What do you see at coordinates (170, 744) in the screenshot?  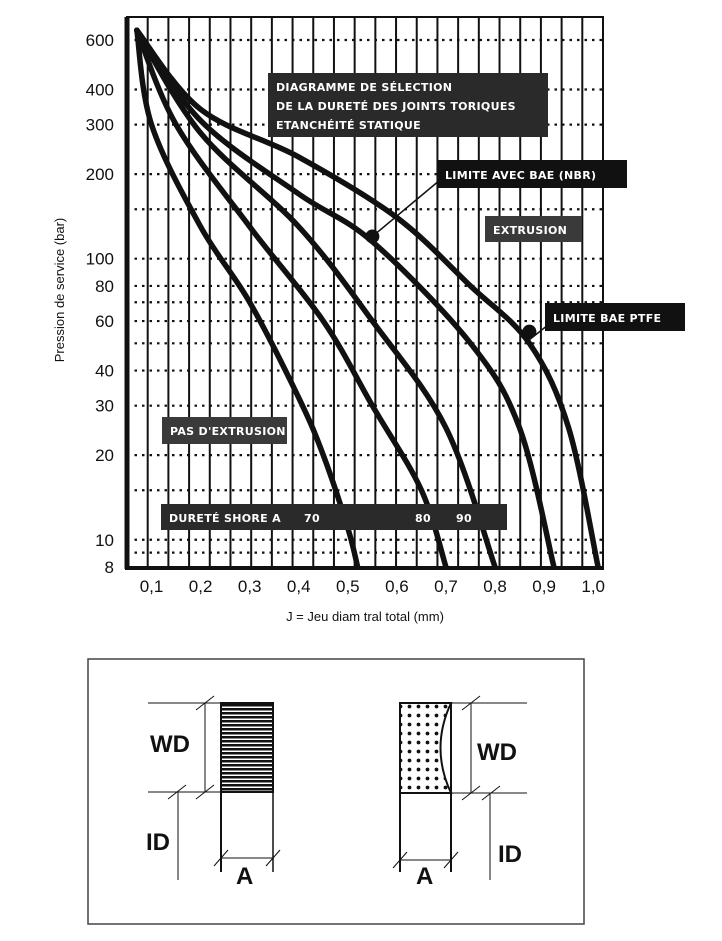 I see `left-wd-label: WD` at bounding box center [170, 744].